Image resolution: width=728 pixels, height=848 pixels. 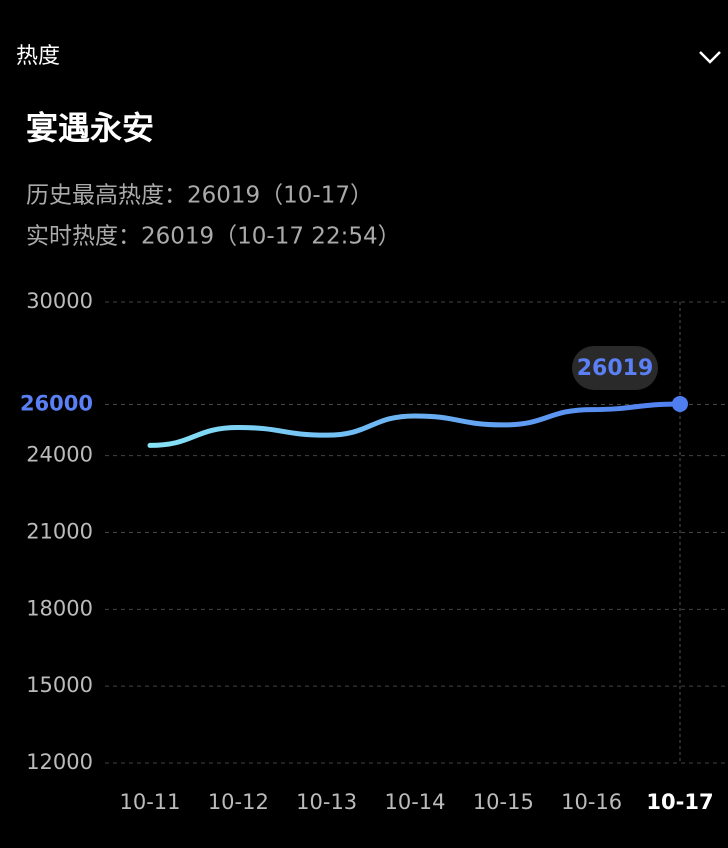 What do you see at coordinates (59, 762) in the screenshot?
I see `y-tick-label: 12000` at bounding box center [59, 762].